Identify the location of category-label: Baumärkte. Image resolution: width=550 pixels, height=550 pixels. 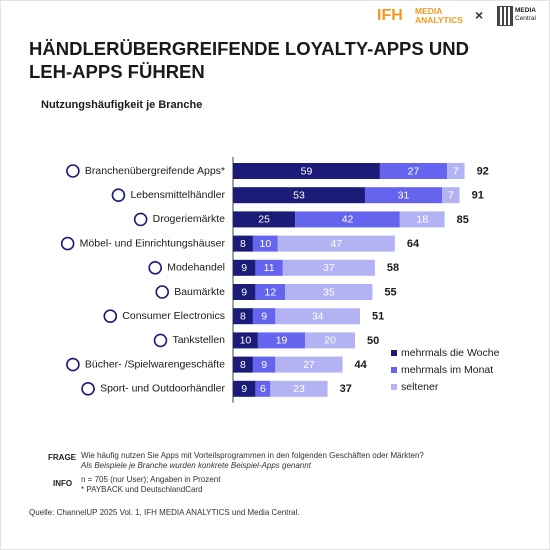
(199, 292).